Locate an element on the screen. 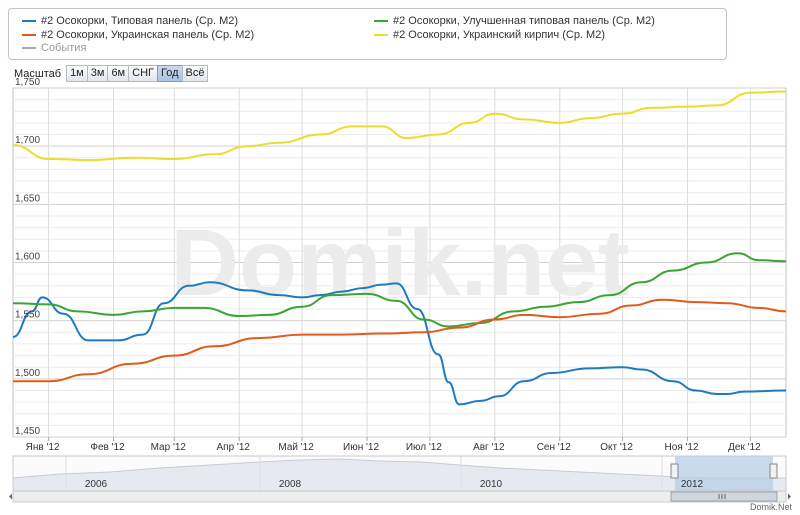 This screenshot has width=800, height=515. legend-label: #2 Осокорки, Украинский кирпич (Ср. М2) is located at coordinates (499, 34).